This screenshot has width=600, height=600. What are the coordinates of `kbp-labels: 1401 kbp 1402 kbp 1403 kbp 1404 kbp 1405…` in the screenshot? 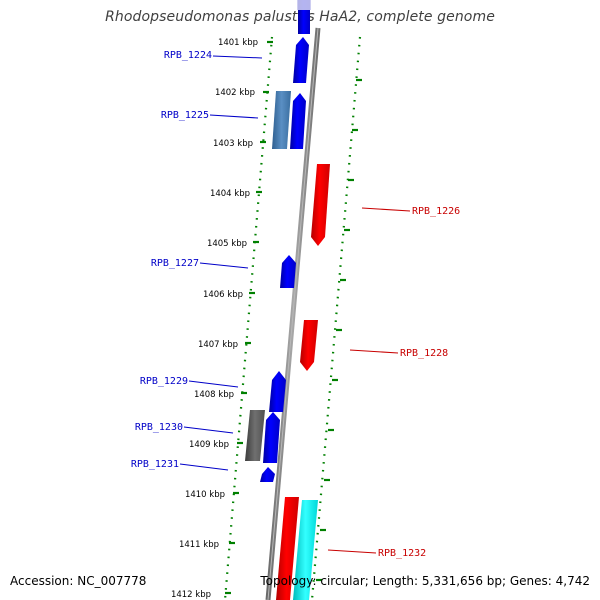 It's located at (214, 319).